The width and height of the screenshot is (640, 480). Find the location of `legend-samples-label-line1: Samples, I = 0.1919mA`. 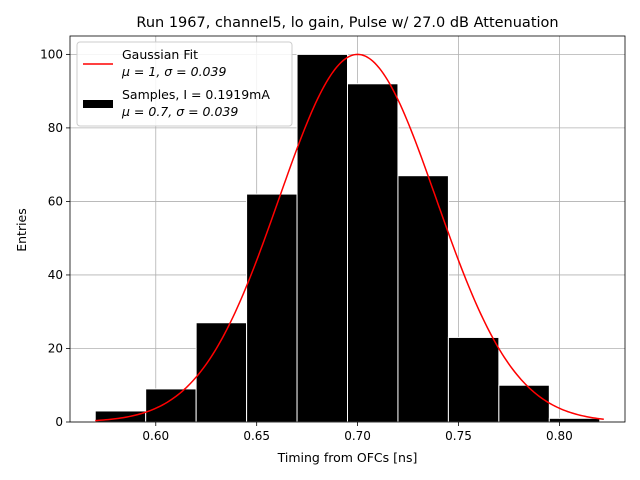

legend-samples-label-line1: Samples, I = 0.1919mA is located at coordinates (196, 94).